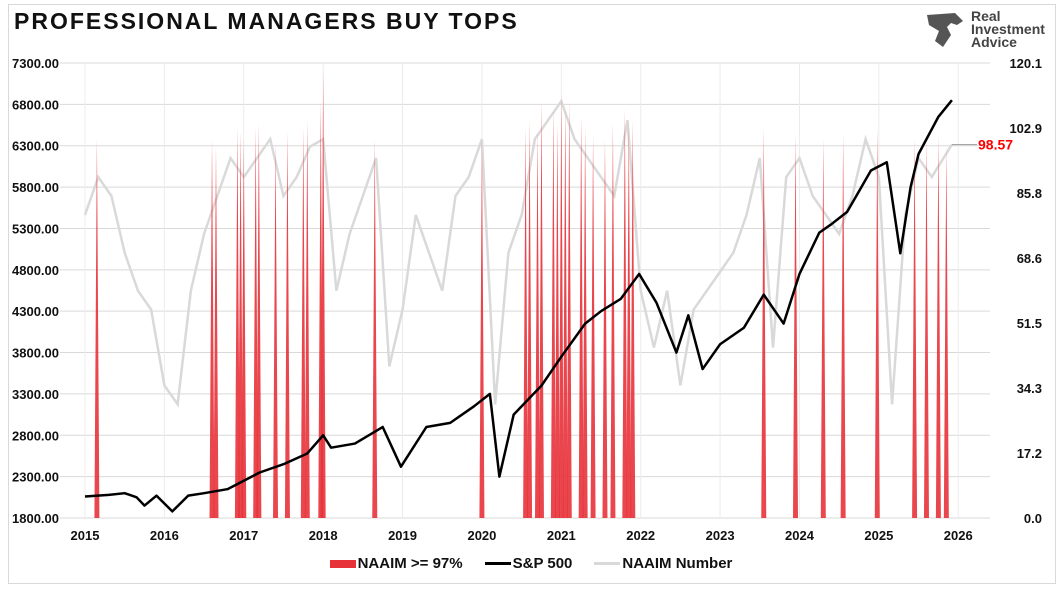 This screenshot has height=590, width=1062. What do you see at coordinates (1025, 128) in the screenshot?
I see `right-axis-tick-label: 102.9` at bounding box center [1025, 128].